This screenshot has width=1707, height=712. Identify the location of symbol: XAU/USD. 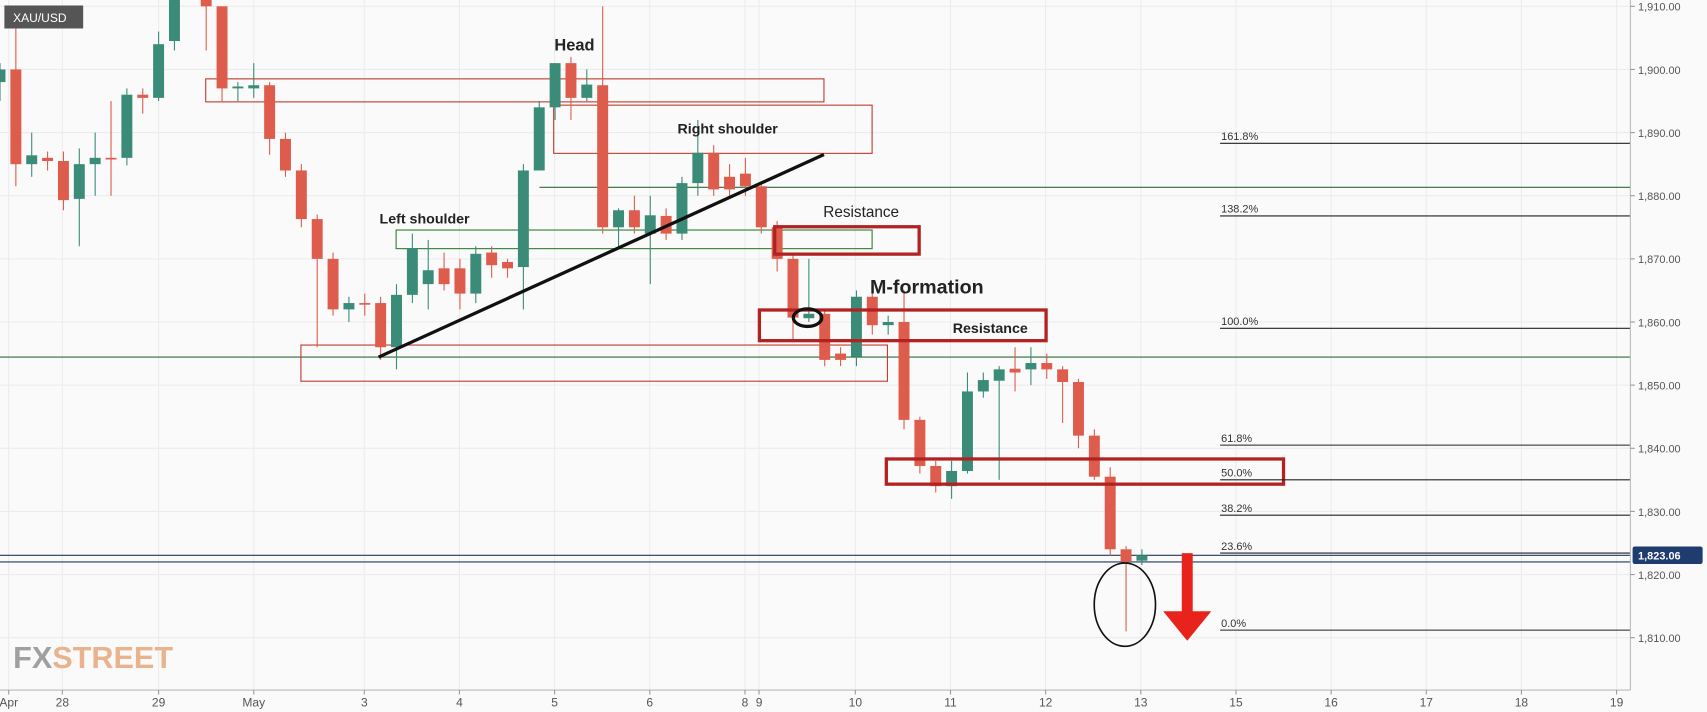
(40, 18).